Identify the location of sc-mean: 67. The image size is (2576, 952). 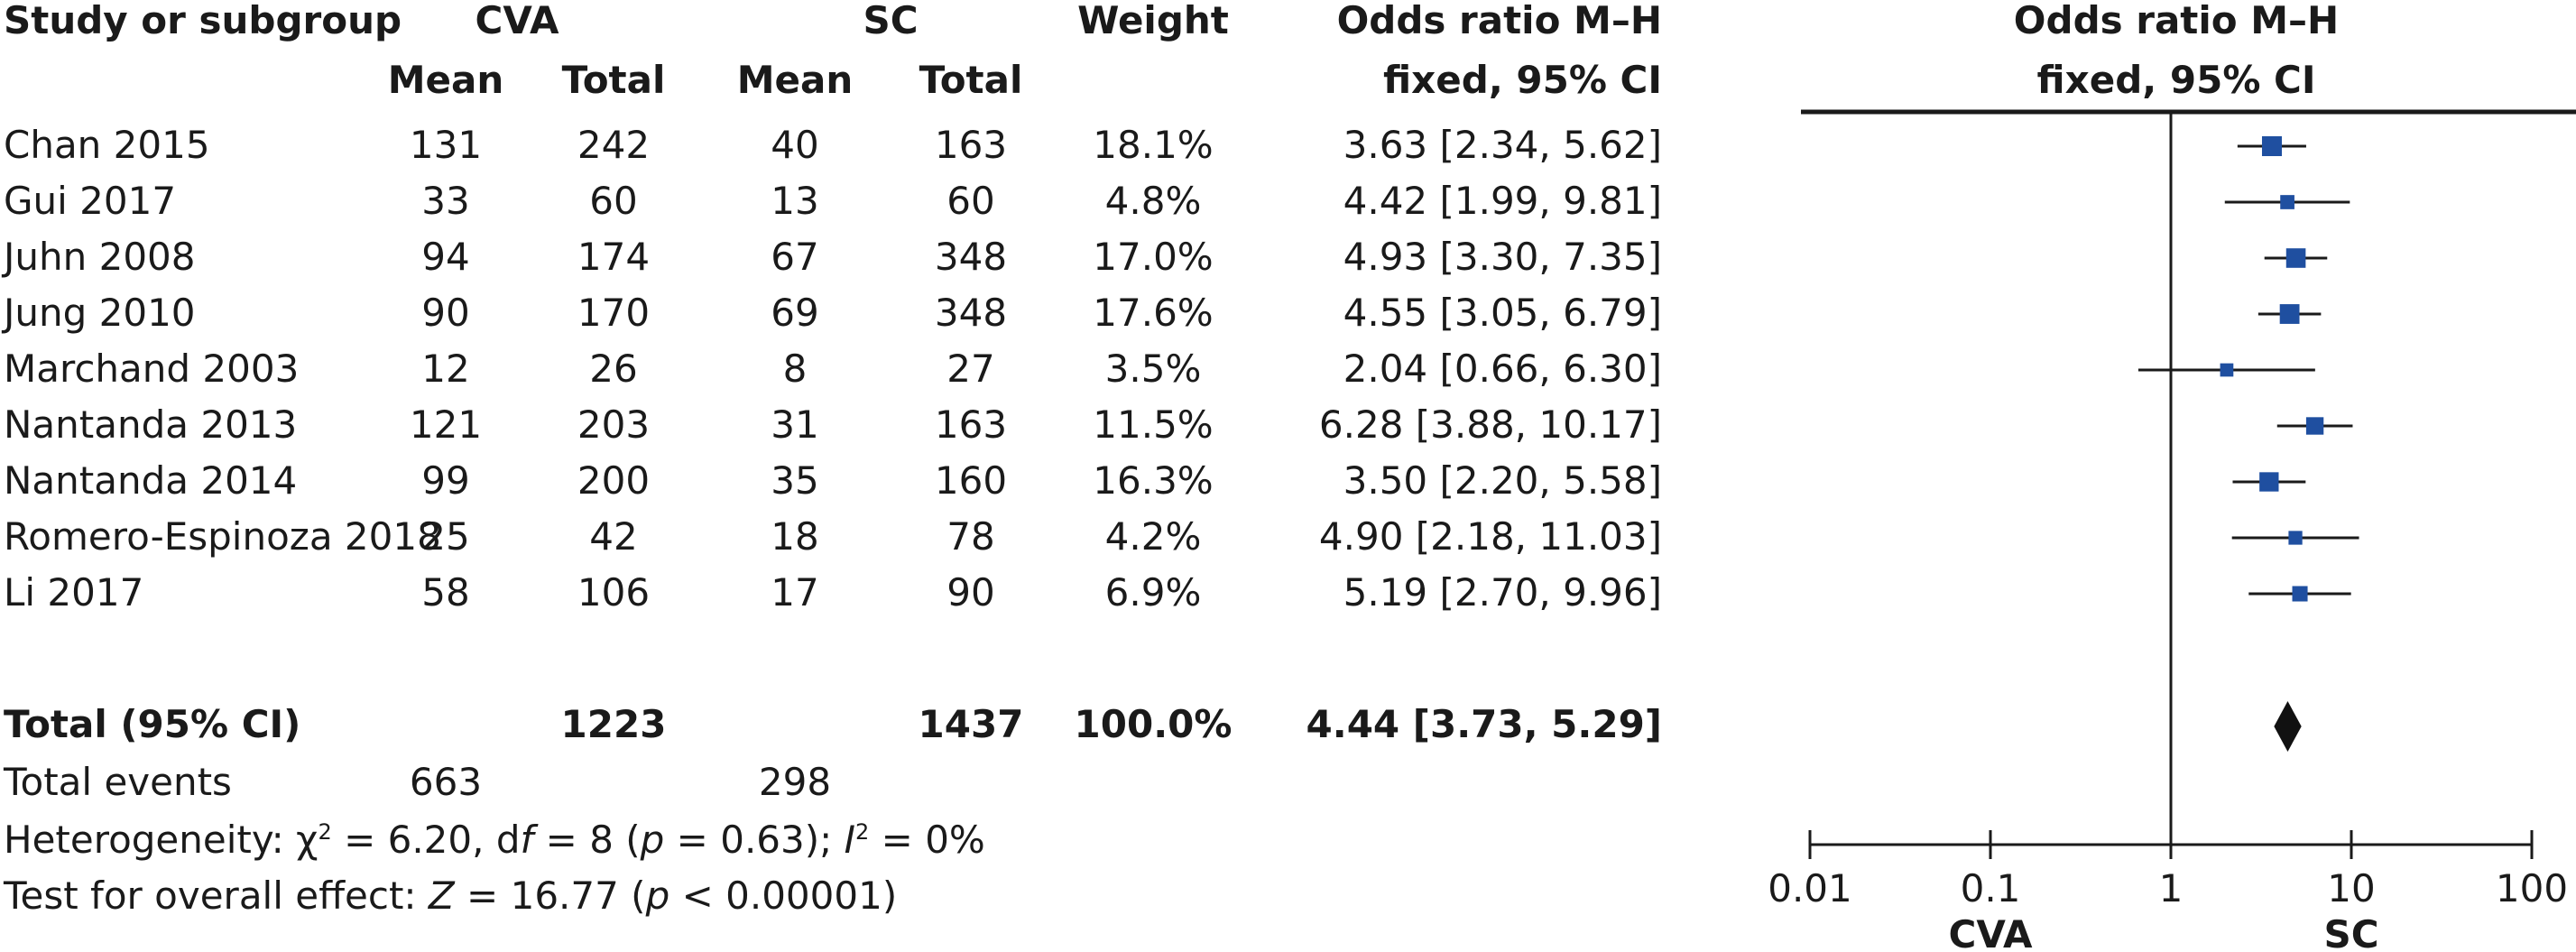
(795, 257).